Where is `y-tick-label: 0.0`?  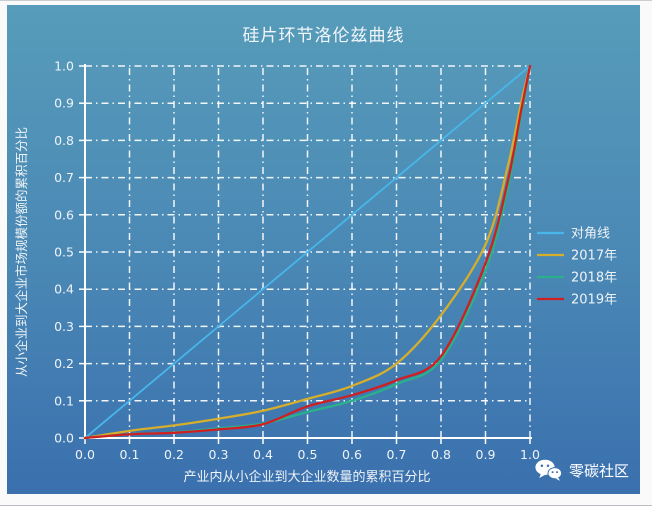
y-tick-label: 0.0 is located at coordinates (64, 438).